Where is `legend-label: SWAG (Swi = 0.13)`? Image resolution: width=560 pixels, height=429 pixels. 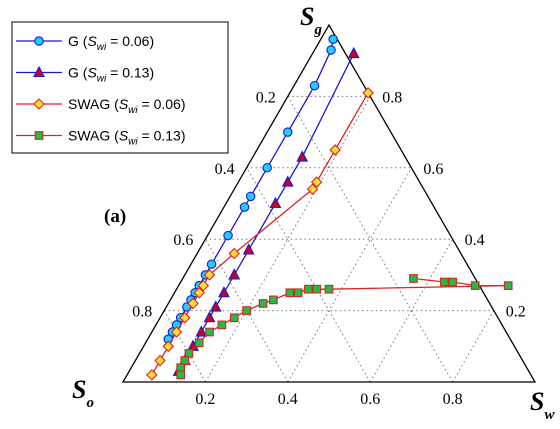
legend-label: SWAG (Swi = 0.13) is located at coordinates (126, 138).